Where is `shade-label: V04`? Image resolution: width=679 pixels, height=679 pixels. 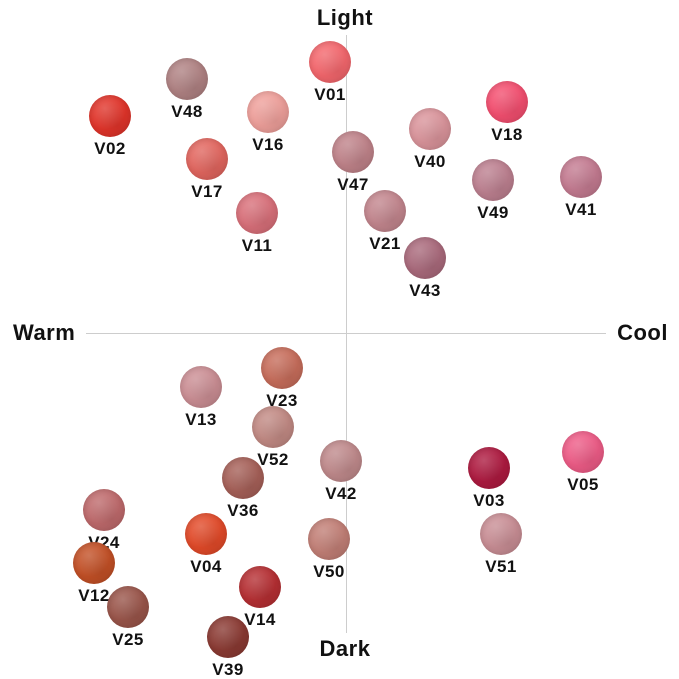
shade-label: V04 is located at coordinates (206, 566).